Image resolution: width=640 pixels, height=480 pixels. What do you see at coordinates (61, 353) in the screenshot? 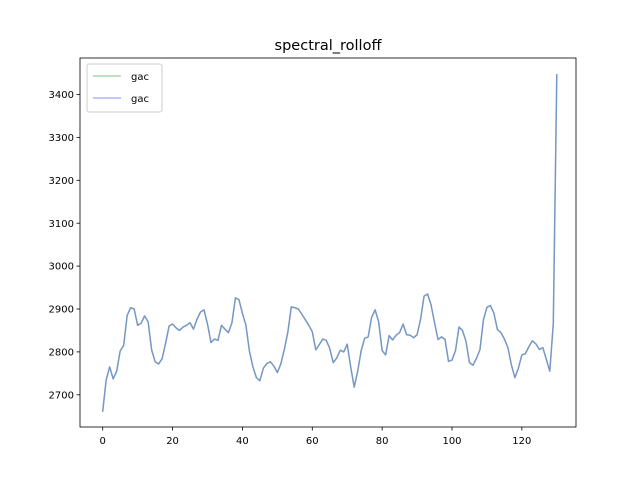
I see `y-tick-label-2800: 2800` at bounding box center [61, 353].